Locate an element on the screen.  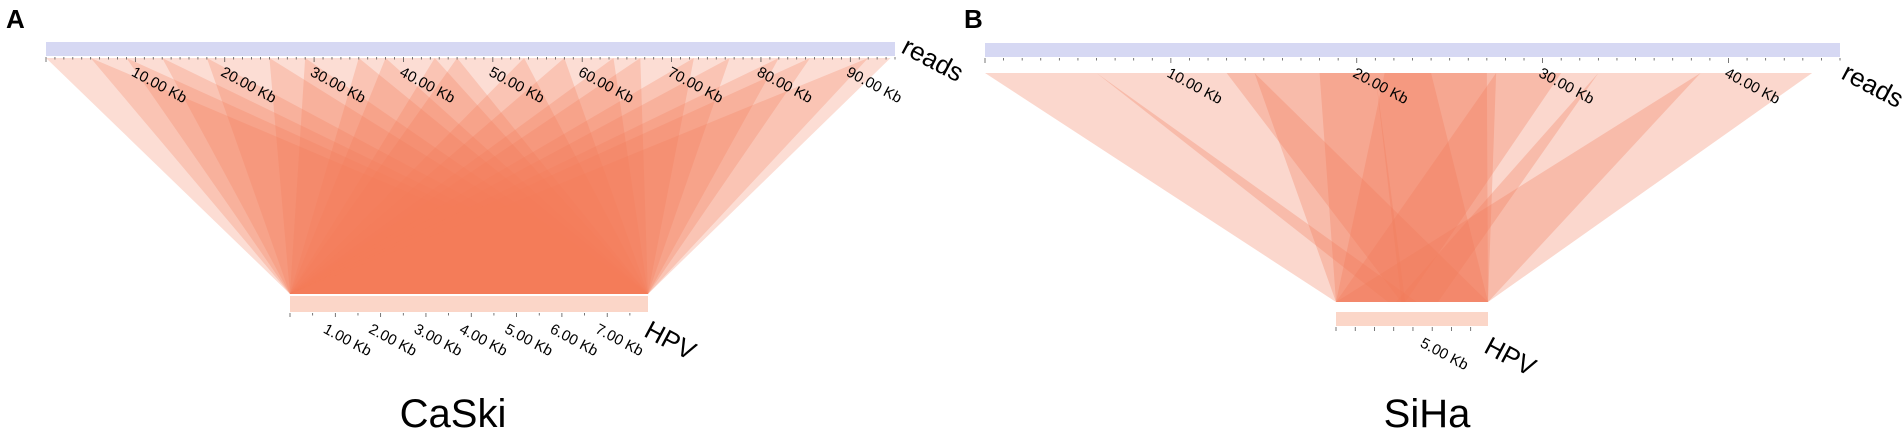
tick-label: 1.00 Kb is located at coordinates (348, 340).